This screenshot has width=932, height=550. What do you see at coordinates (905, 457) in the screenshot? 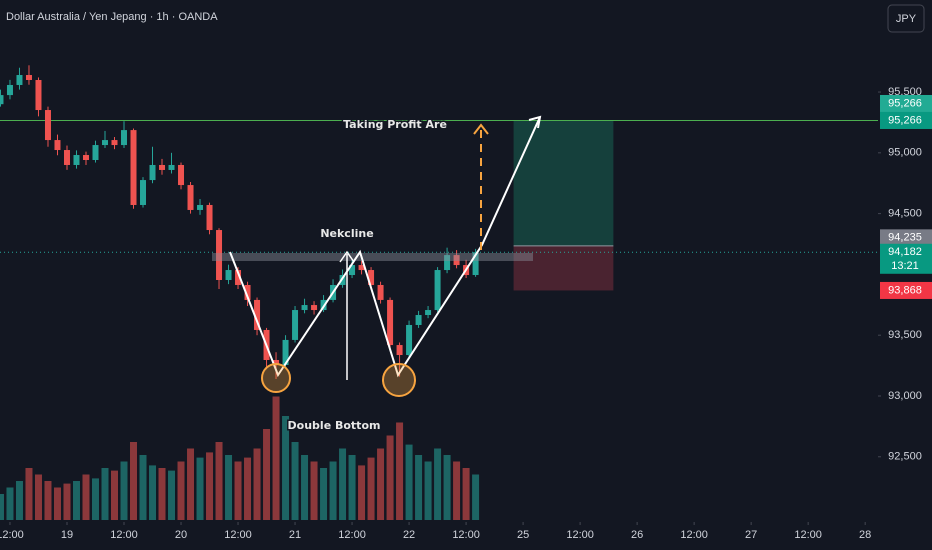
I see `y-tick-label: 92,500` at bounding box center [905, 457].